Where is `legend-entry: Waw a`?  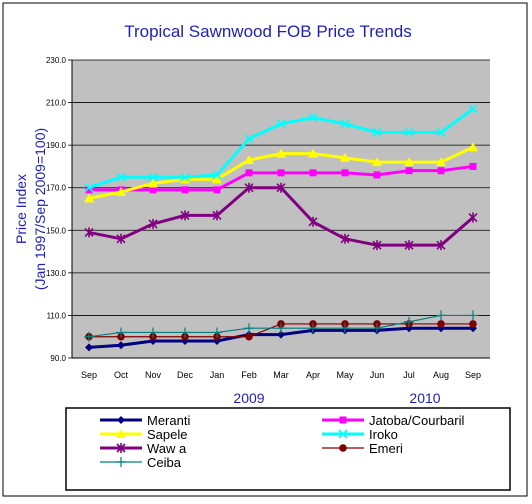
legend-entry: Waw a is located at coordinates (143, 448).